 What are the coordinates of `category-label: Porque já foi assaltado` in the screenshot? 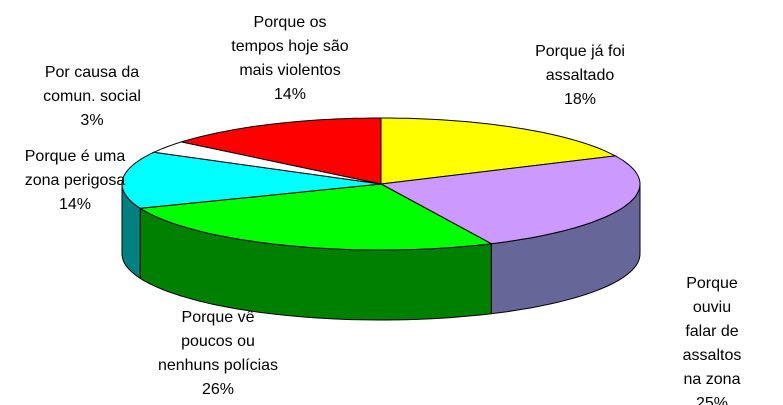 It's located at (580, 63).